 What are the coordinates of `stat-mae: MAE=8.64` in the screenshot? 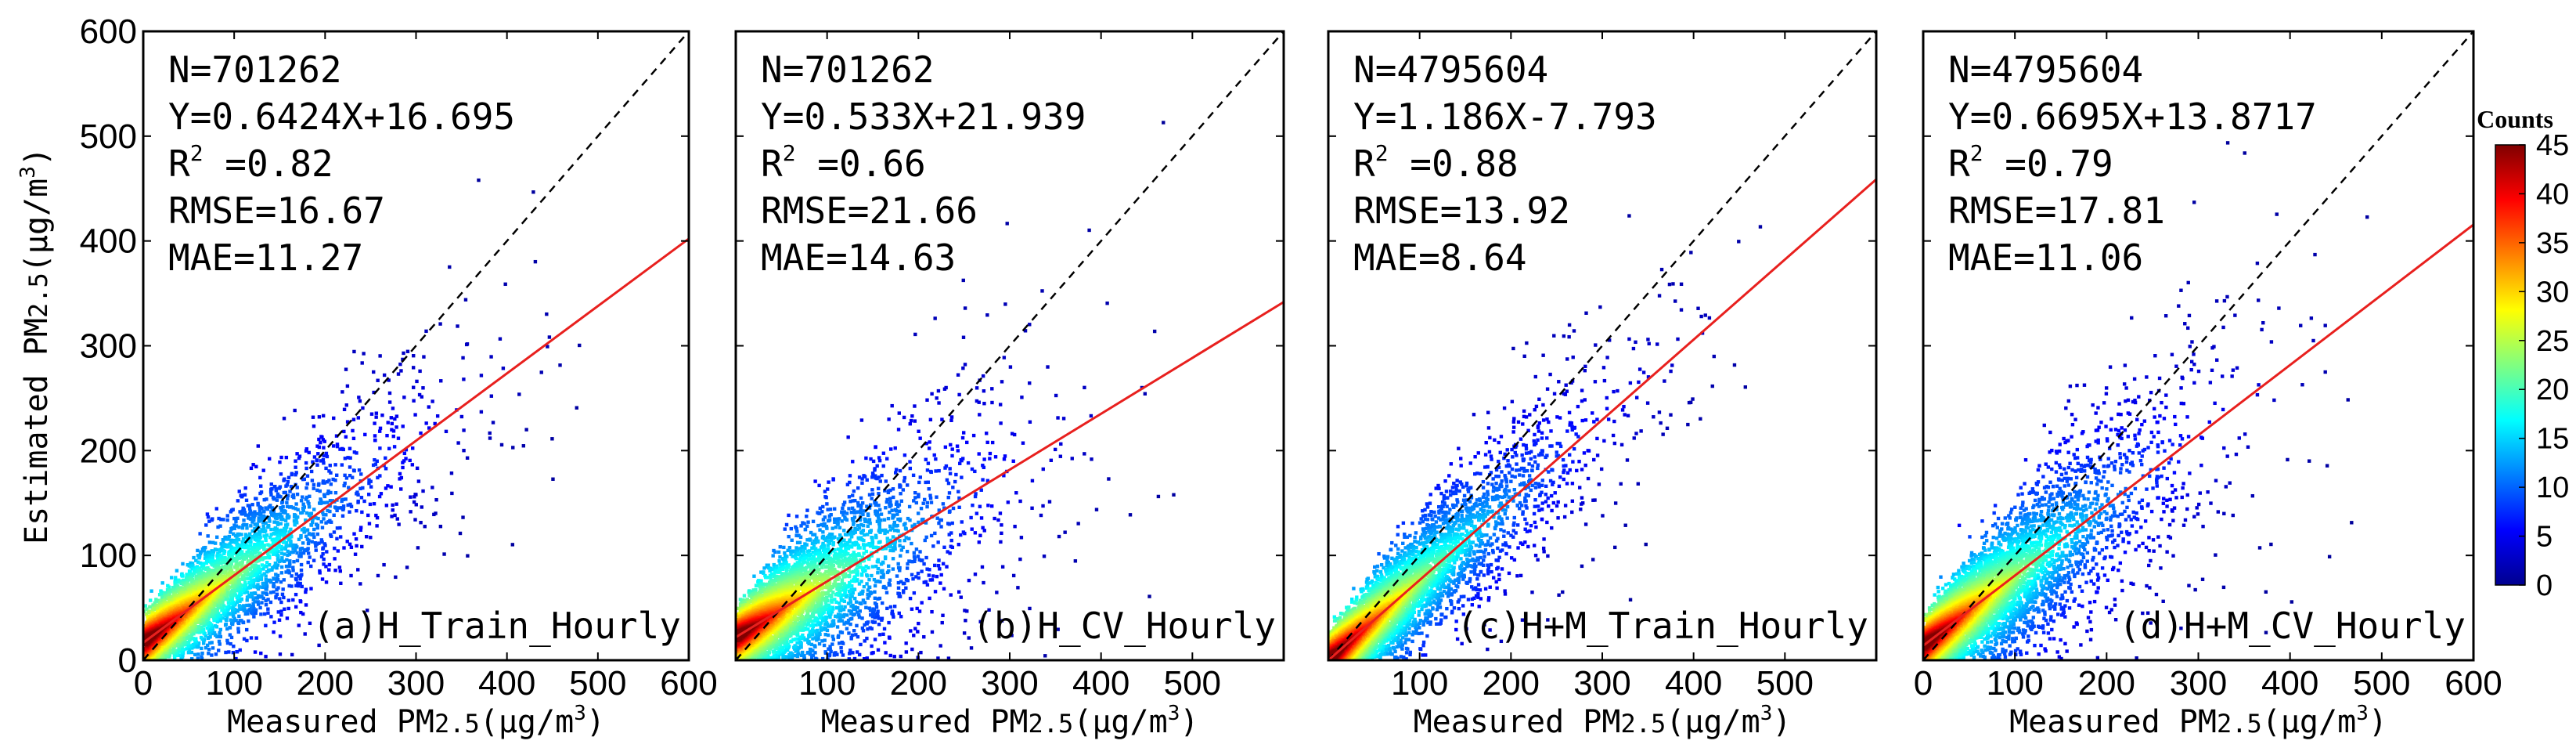 It's located at (1440, 258).